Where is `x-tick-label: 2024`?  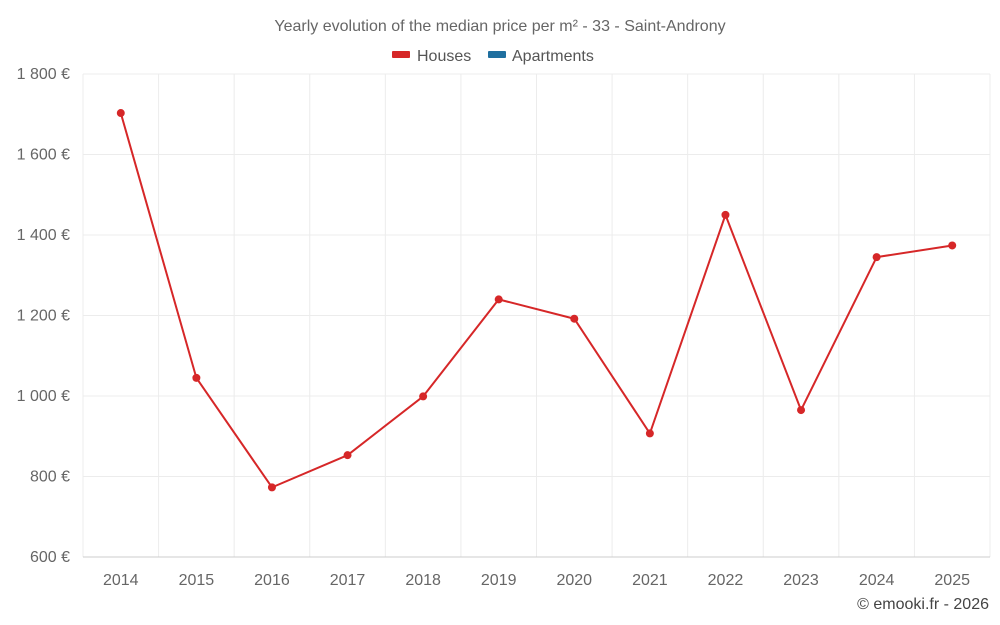 x-tick-label: 2024 is located at coordinates (877, 580).